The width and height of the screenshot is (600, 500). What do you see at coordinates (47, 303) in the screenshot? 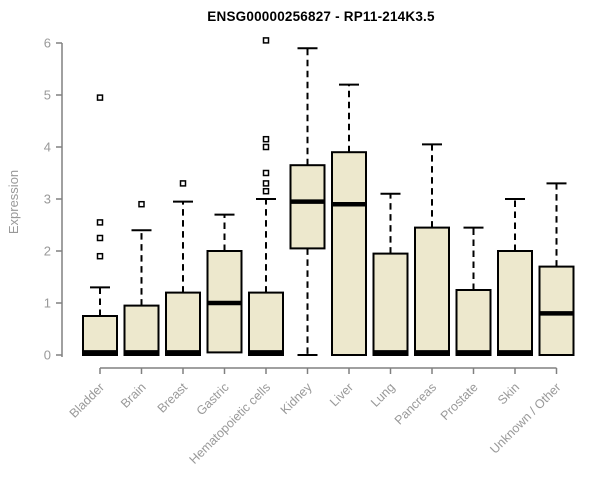
I see `y-tick-label: 1` at bounding box center [47, 303].